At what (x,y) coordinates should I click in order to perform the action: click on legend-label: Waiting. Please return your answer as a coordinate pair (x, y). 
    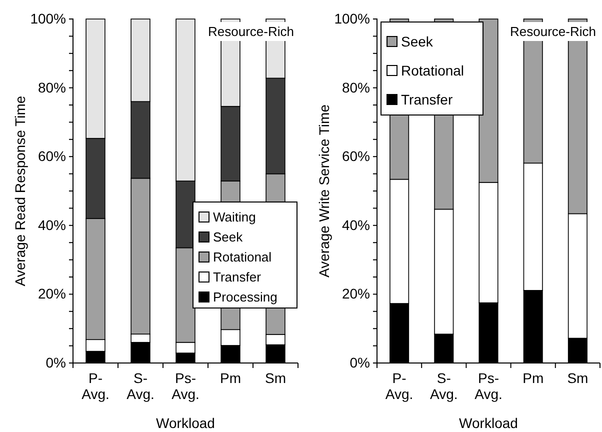
    Looking at the image, I should click on (234, 217).